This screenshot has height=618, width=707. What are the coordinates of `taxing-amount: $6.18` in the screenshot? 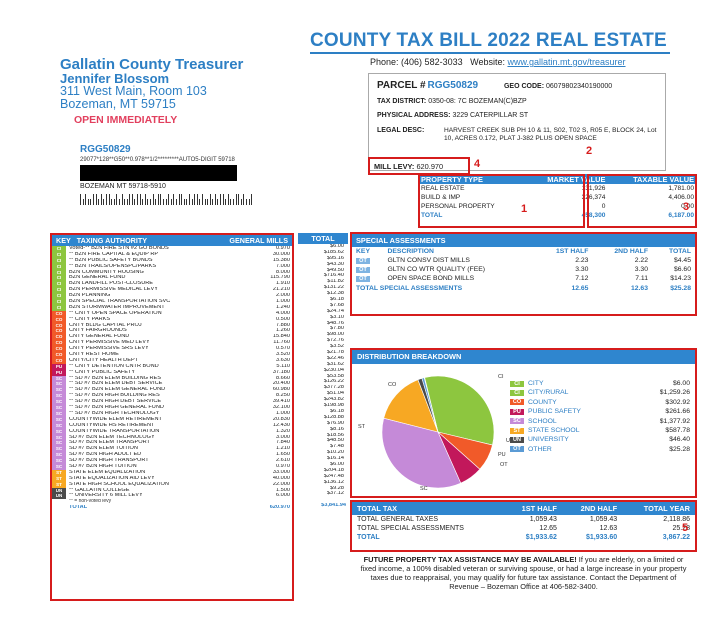 It's located at (337, 300).